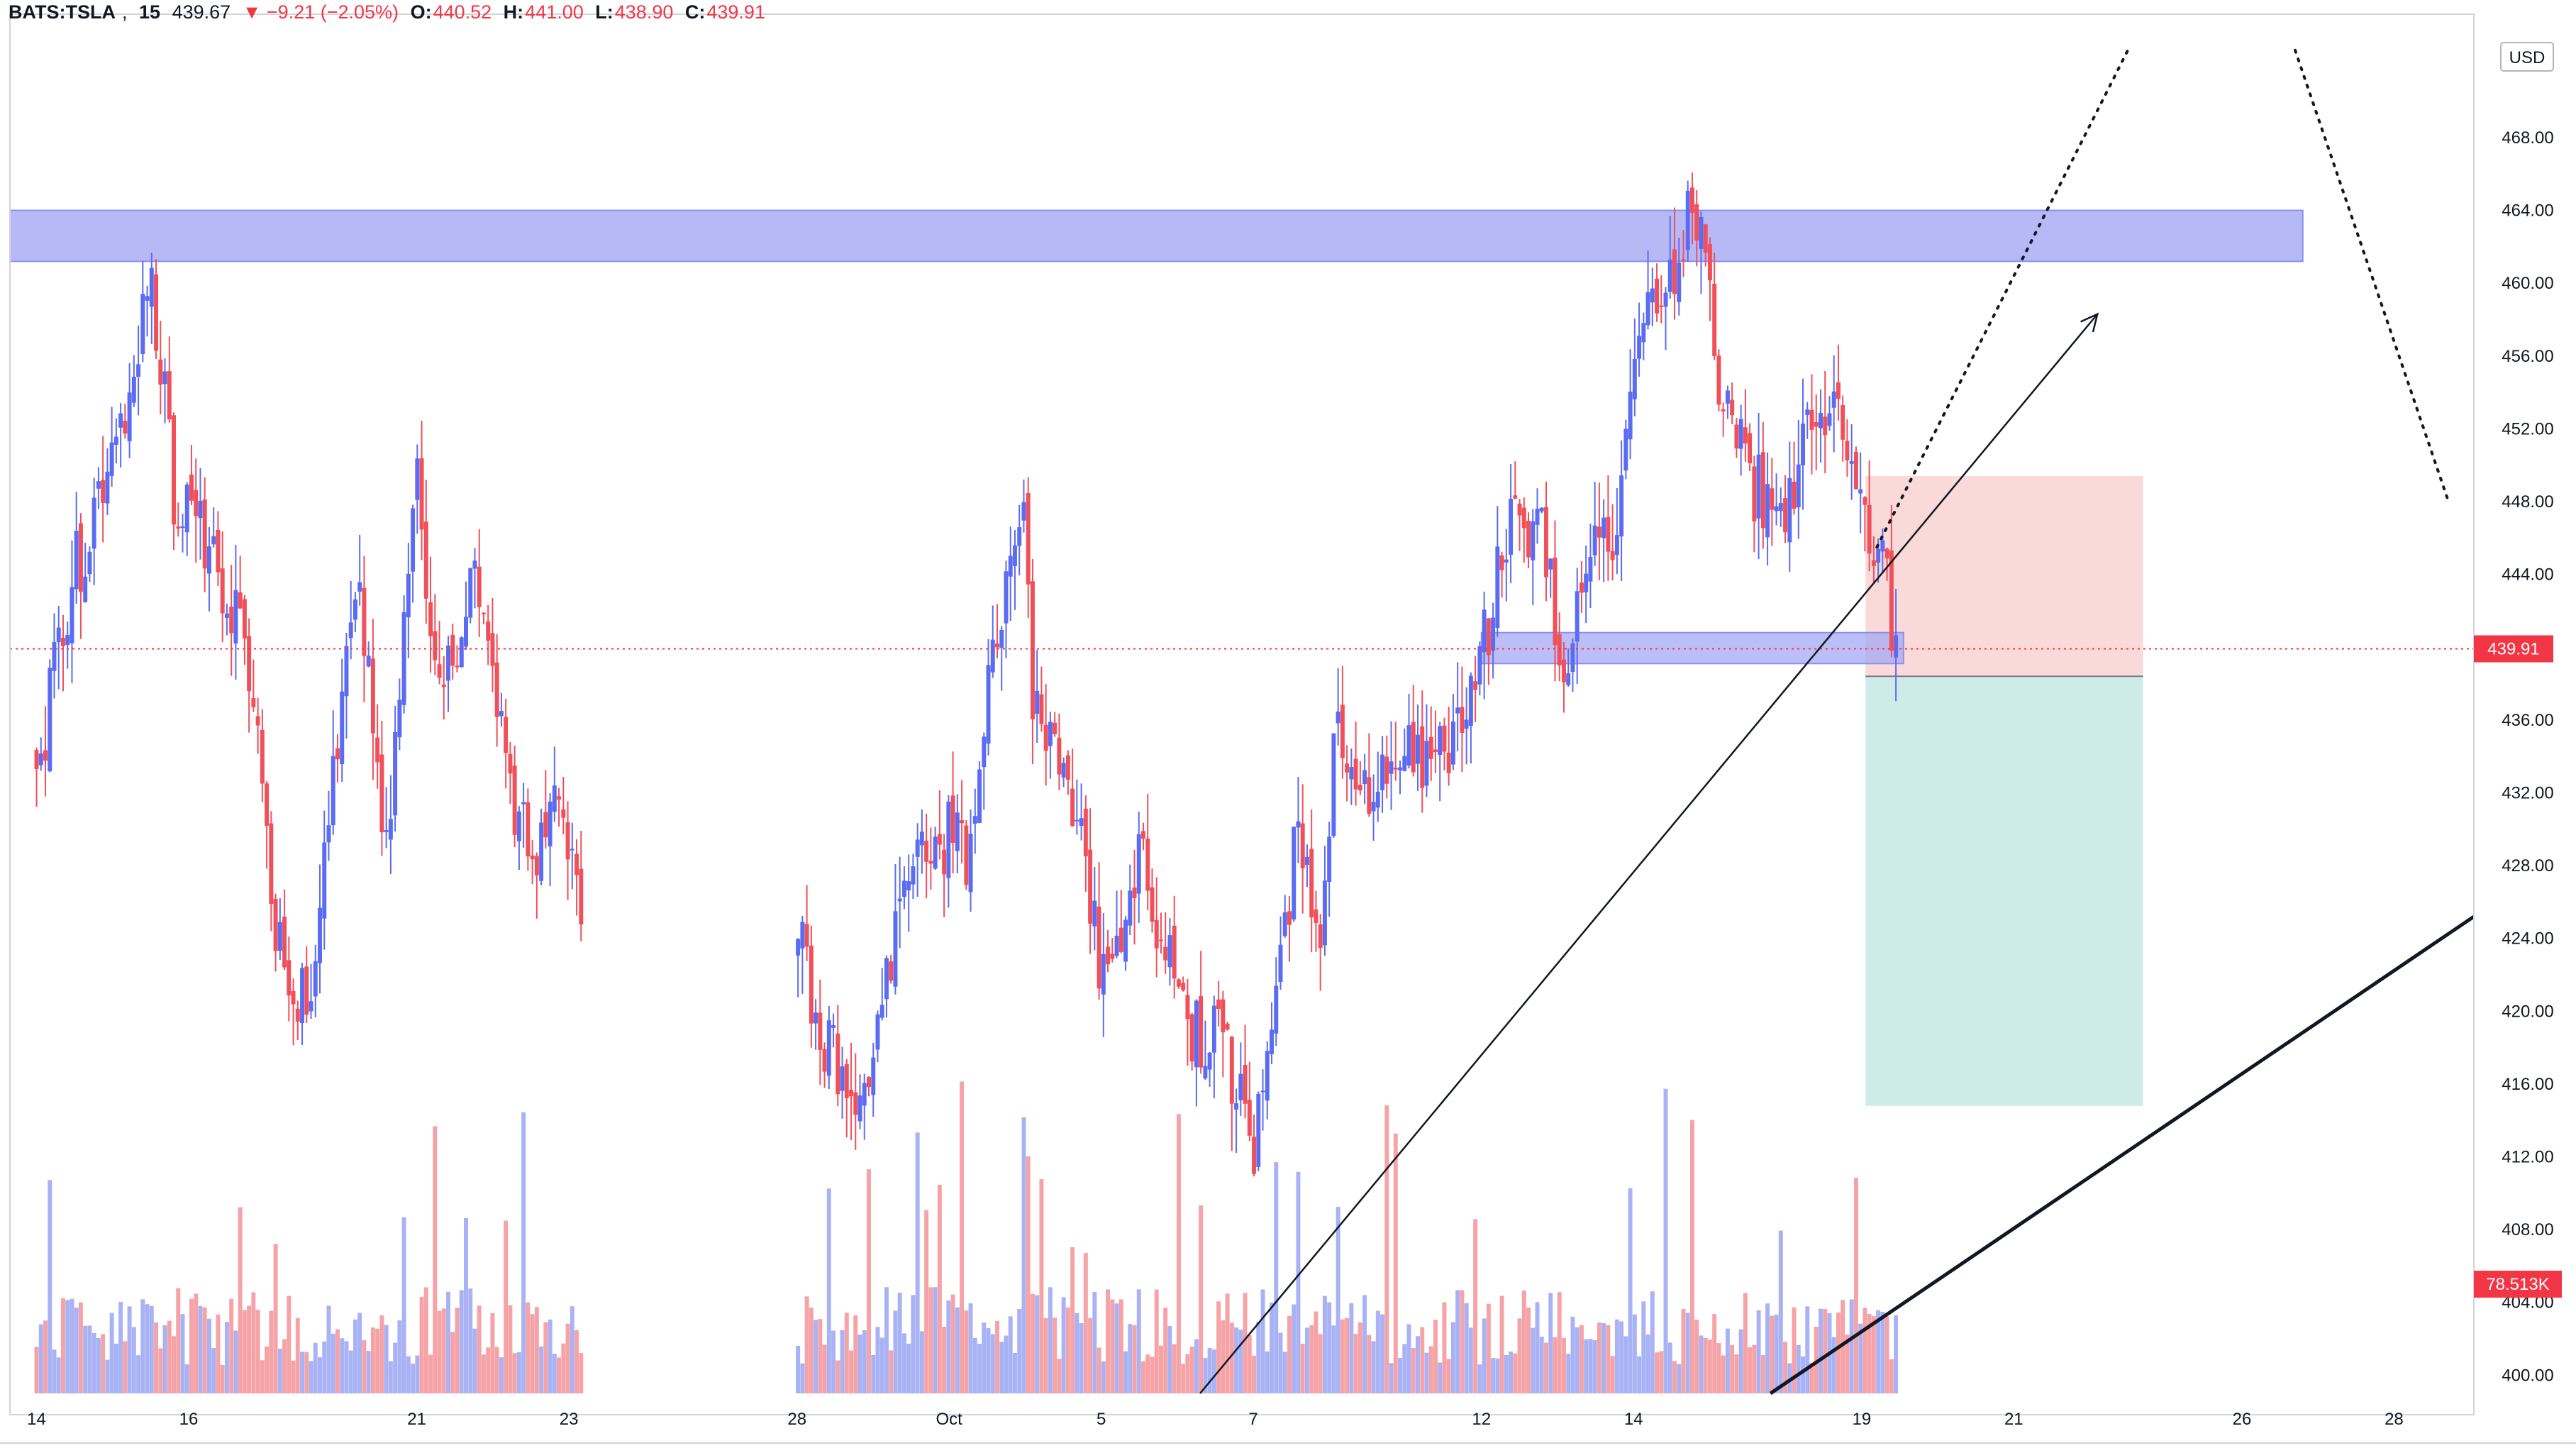  Describe the element at coordinates (63, 12) in the screenshot. I see `symbol-name: BATS:TSLA` at that location.